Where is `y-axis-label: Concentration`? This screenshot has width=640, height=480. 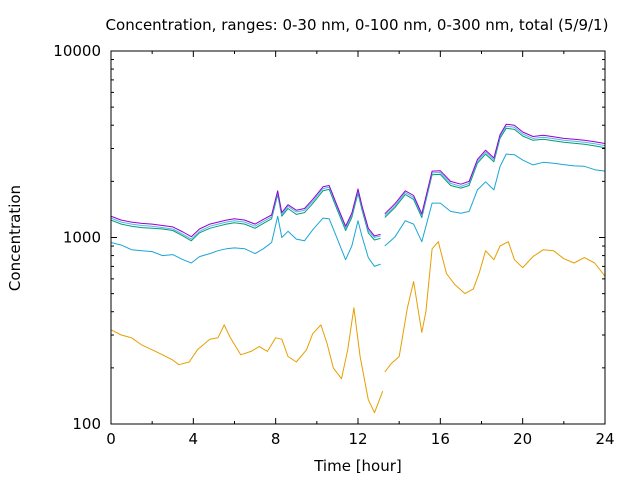
y-axis-label: Concentration is located at coordinates (15, 238).